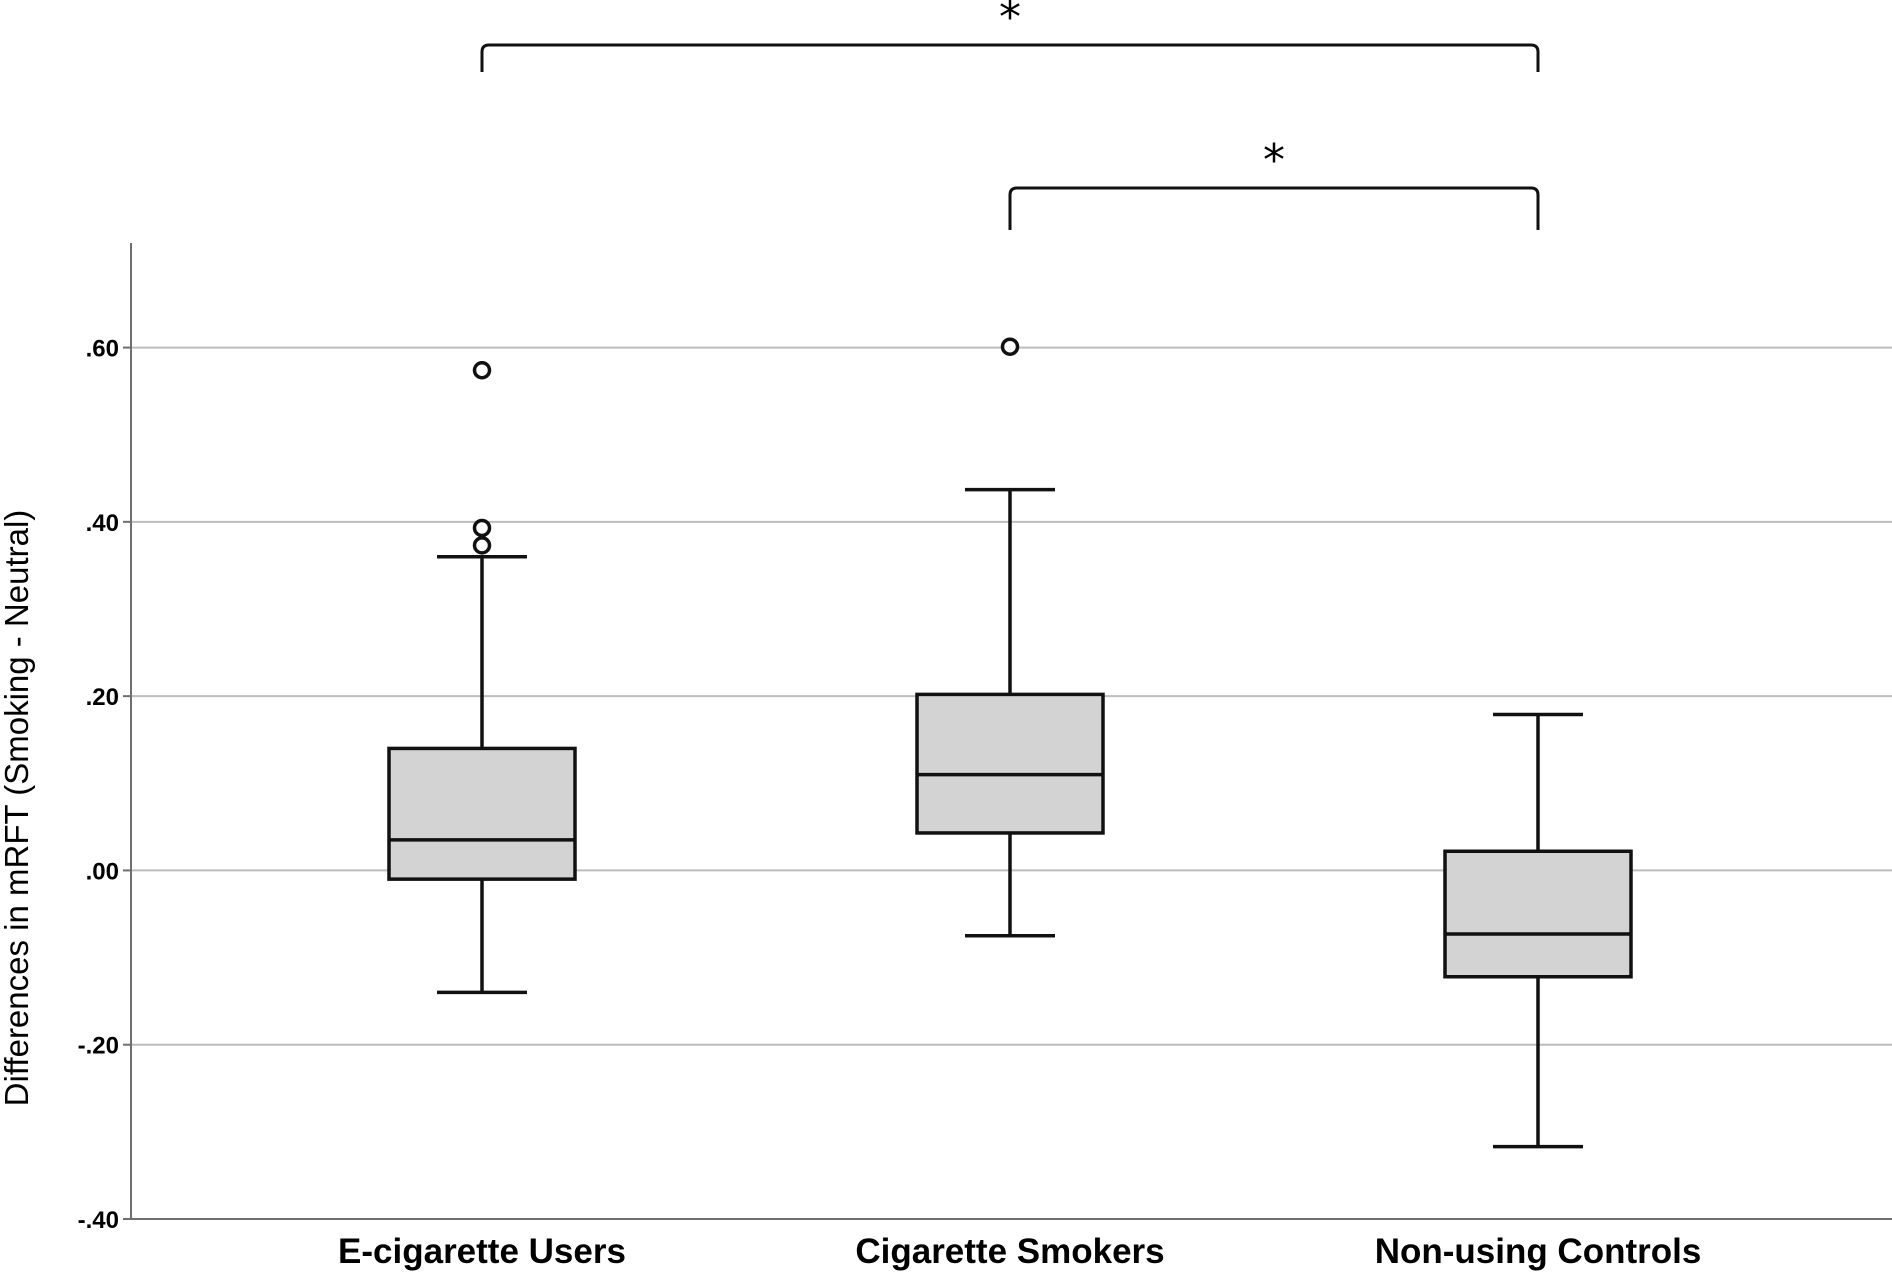  Describe the element at coordinates (102, 697) in the screenshot. I see `y-tick-label: .20` at that location.